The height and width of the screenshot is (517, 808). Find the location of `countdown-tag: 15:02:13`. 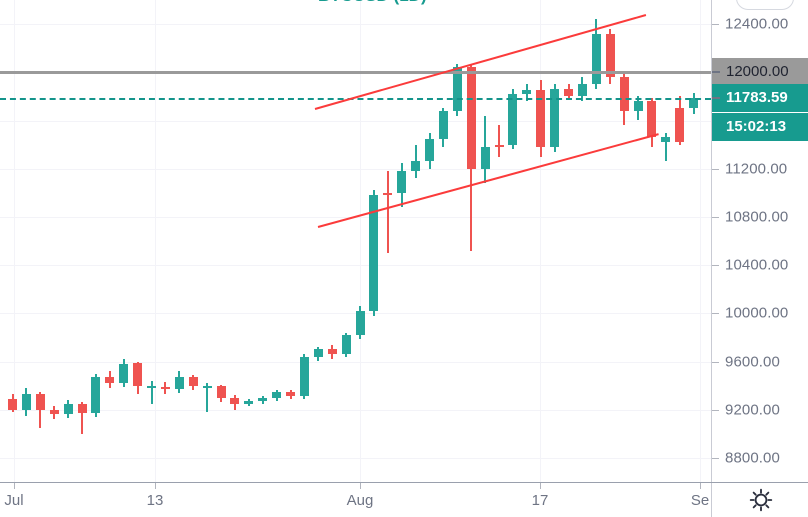

countdown-tag: 15:02:13 is located at coordinates (760, 127).